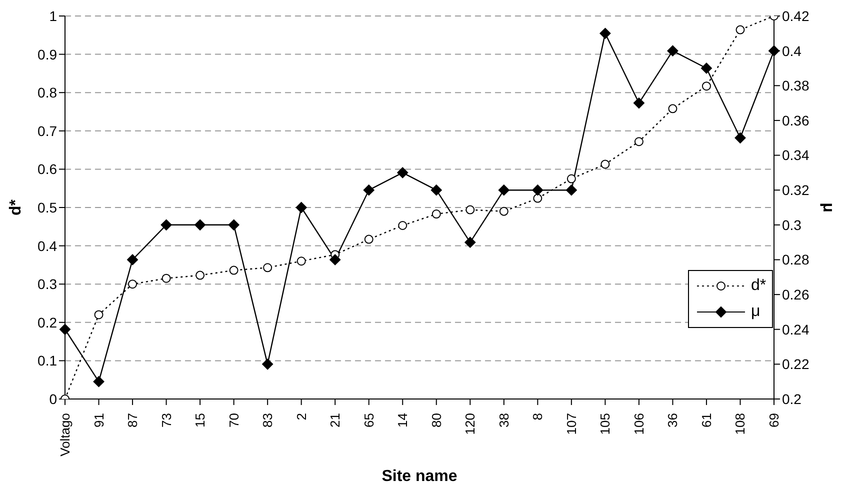 The height and width of the screenshot is (493, 857). What do you see at coordinates (16, 207) in the screenshot?
I see `y-axis-title: d*` at bounding box center [16, 207].